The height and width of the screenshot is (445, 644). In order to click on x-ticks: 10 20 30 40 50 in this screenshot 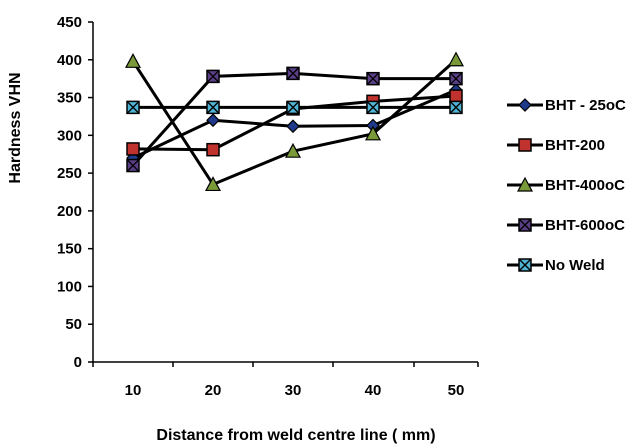, I will do `click(285, 380)`.